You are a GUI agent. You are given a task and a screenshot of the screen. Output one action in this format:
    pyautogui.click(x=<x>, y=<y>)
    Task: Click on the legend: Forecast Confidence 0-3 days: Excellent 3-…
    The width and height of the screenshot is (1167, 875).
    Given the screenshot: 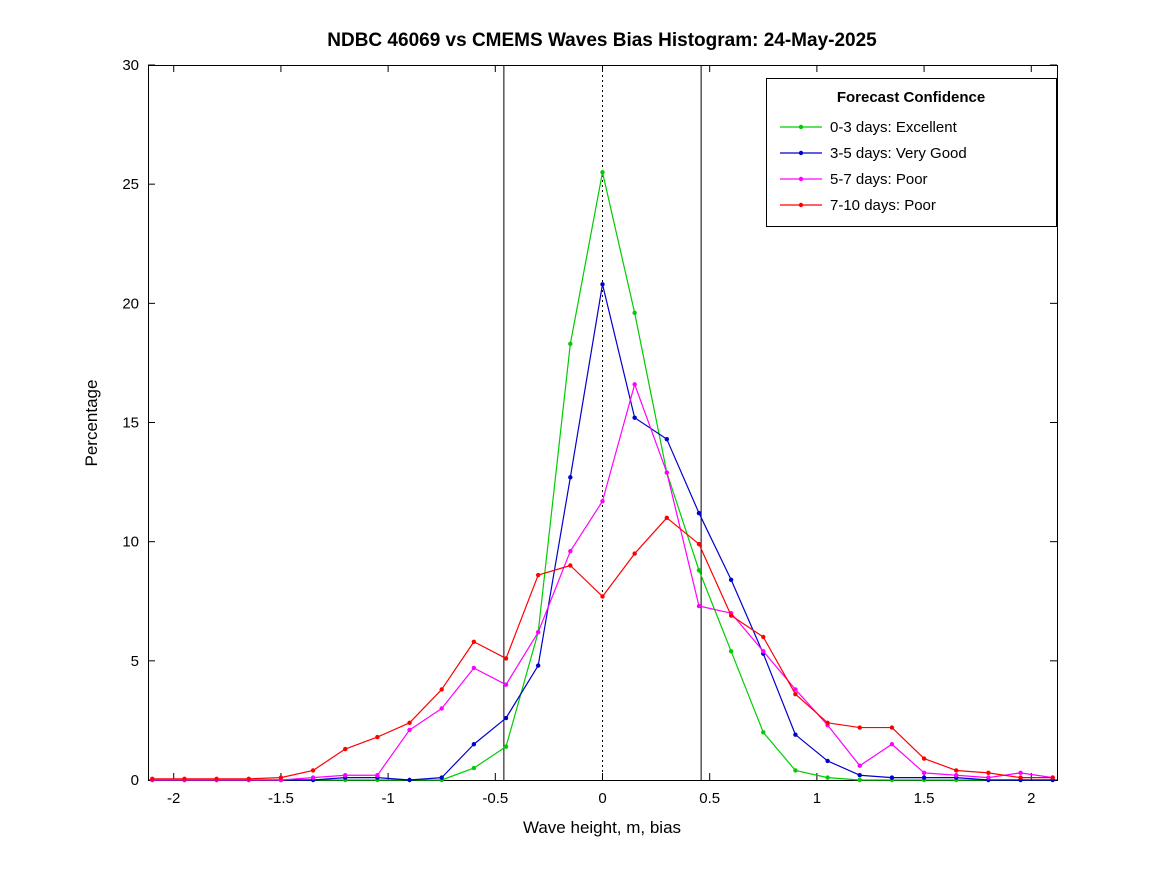 What is the action you would take?
    pyautogui.click(x=911, y=152)
    